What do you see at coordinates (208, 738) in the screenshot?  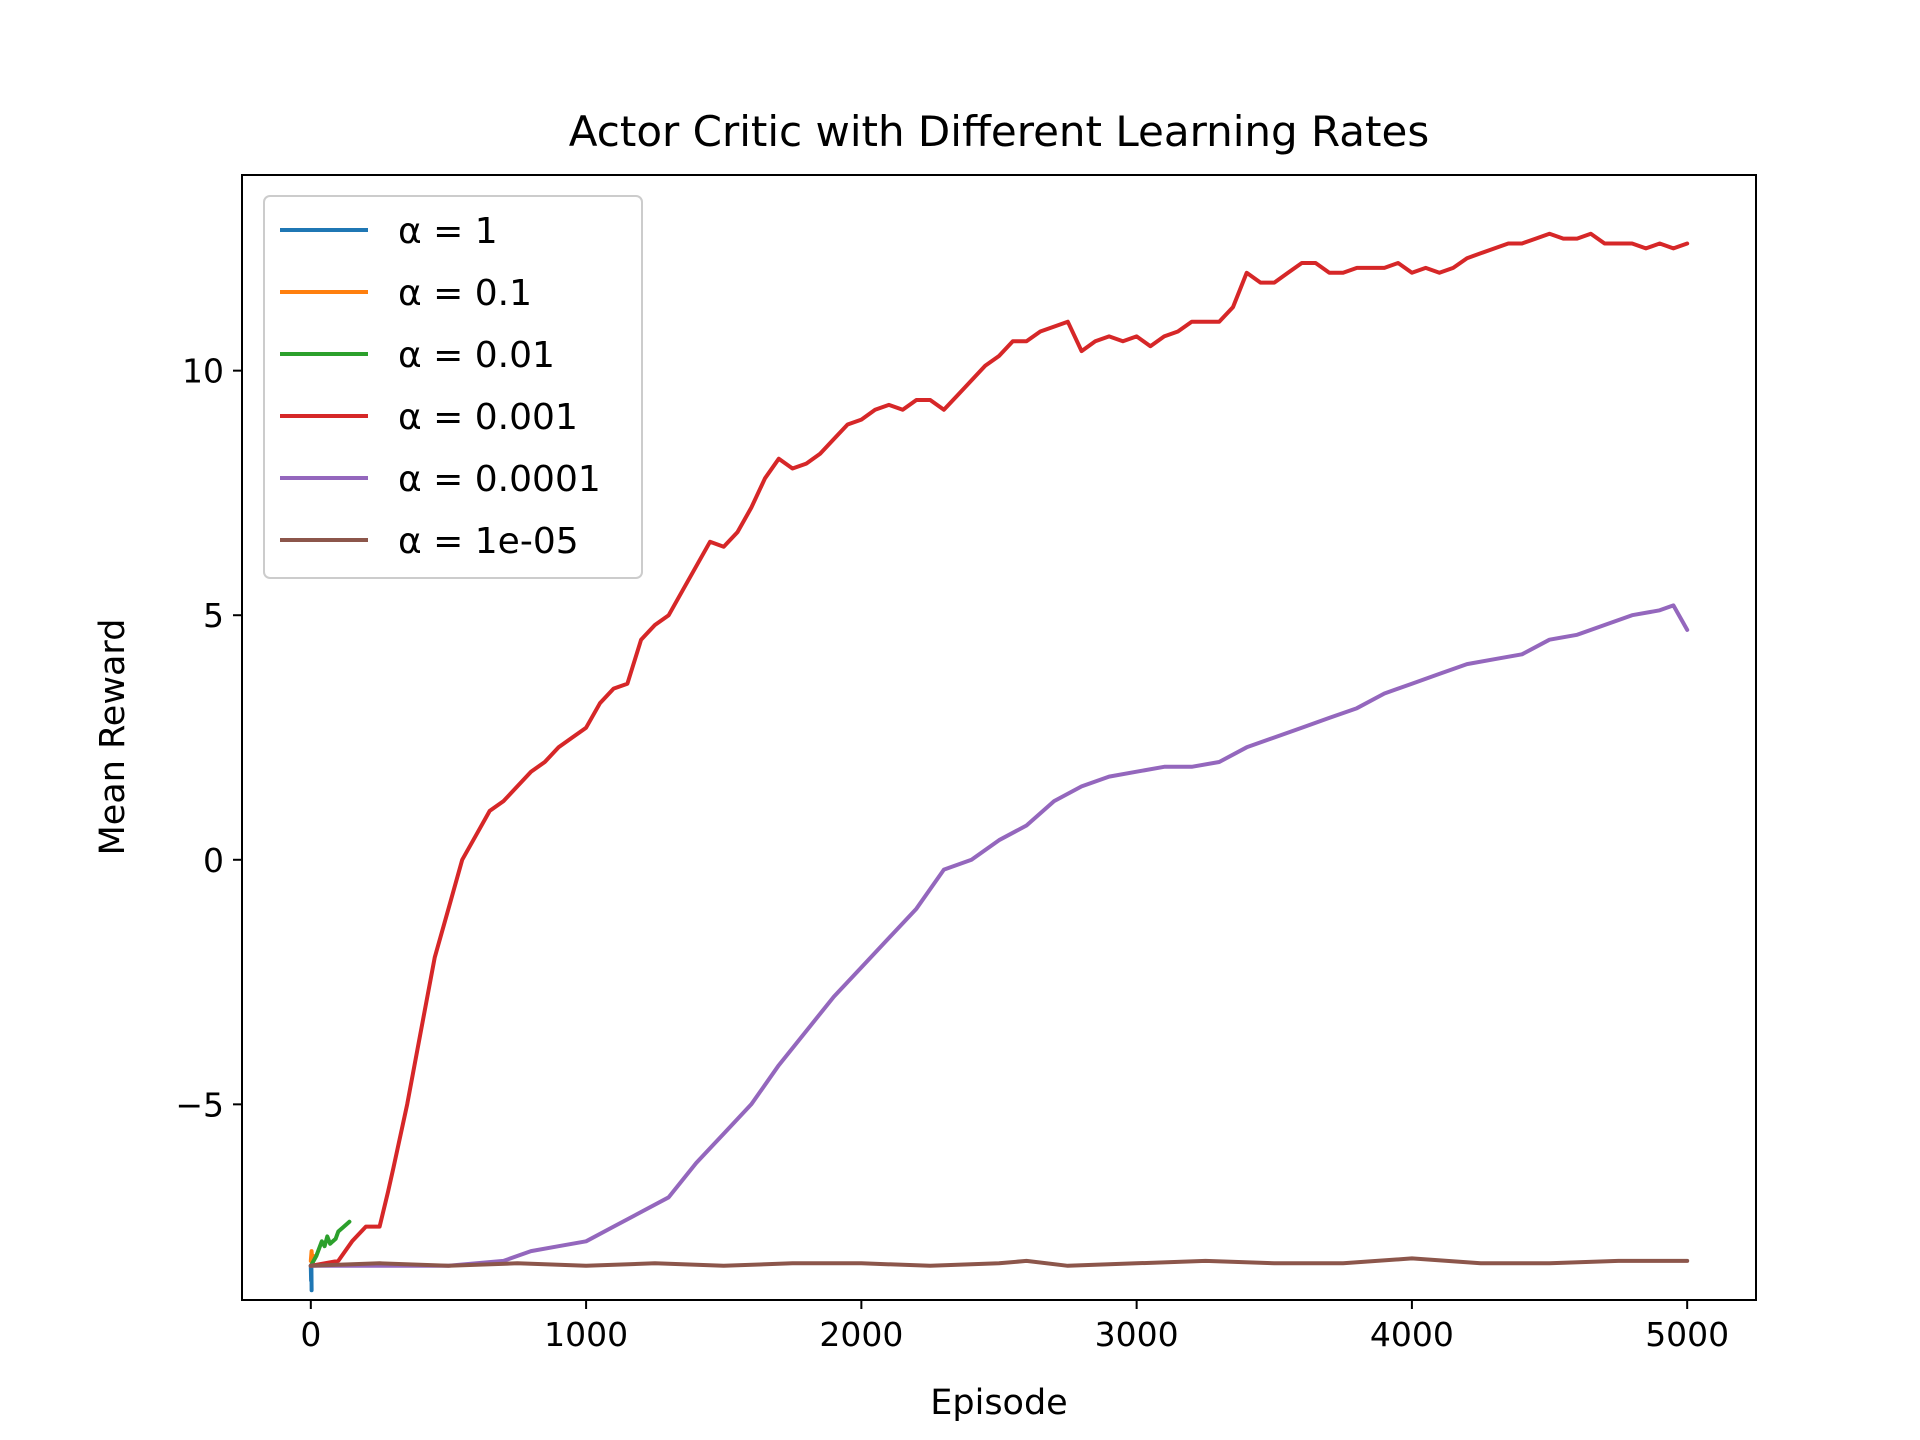 I see `y-axis: −5 0 5 10` at bounding box center [208, 738].